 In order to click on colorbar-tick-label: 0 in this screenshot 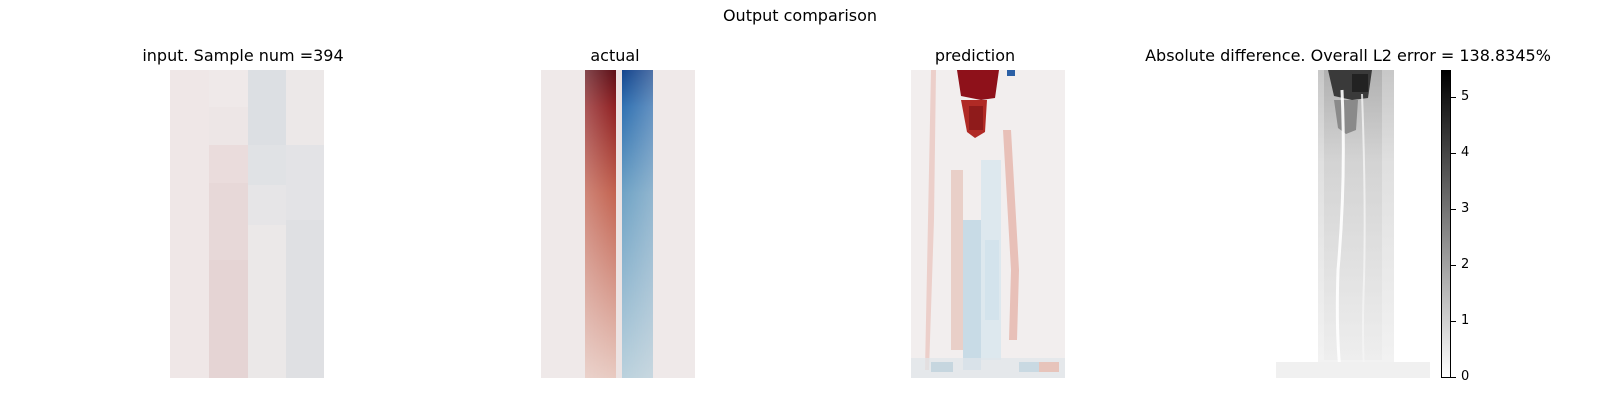, I will do `click(1465, 376)`.